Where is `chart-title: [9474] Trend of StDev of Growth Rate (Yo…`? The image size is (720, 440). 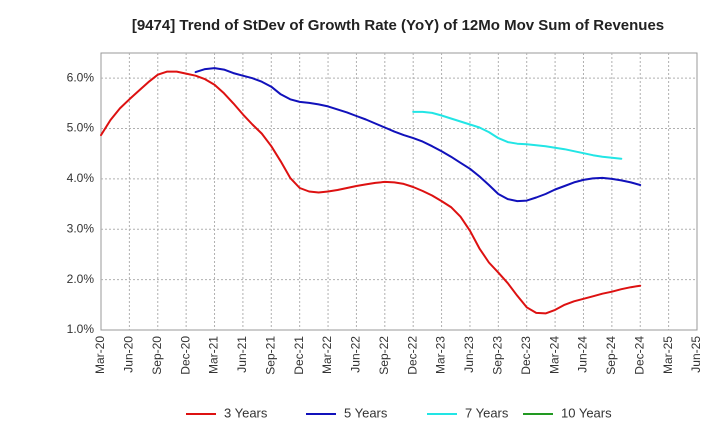 chart-title: [9474] Trend of StDev of Growth Rate (Yo… is located at coordinates (398, 25).